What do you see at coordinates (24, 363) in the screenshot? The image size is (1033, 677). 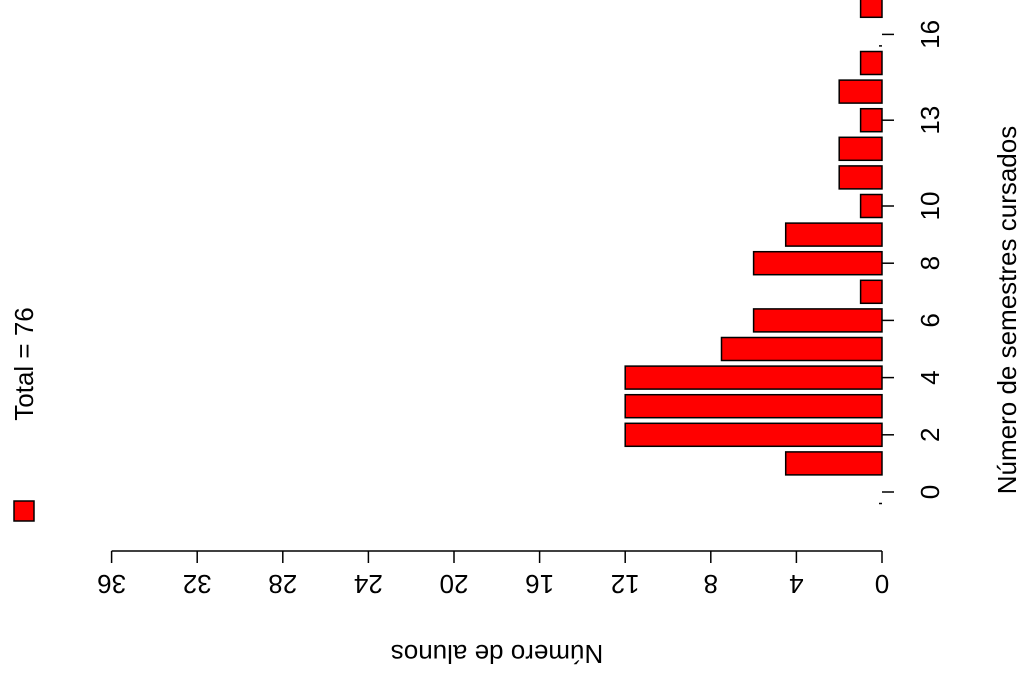 I see `legend-label: Total = 76` at bounding box center [24, 363].